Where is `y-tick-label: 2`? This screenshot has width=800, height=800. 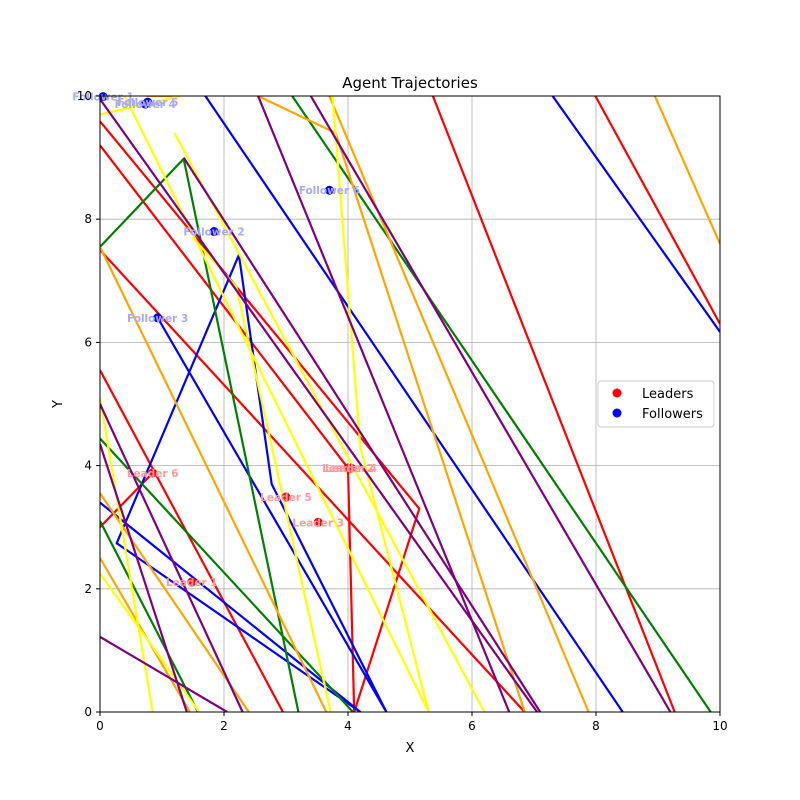
y-tick-label: 2 is located at coordinates (88, 589).